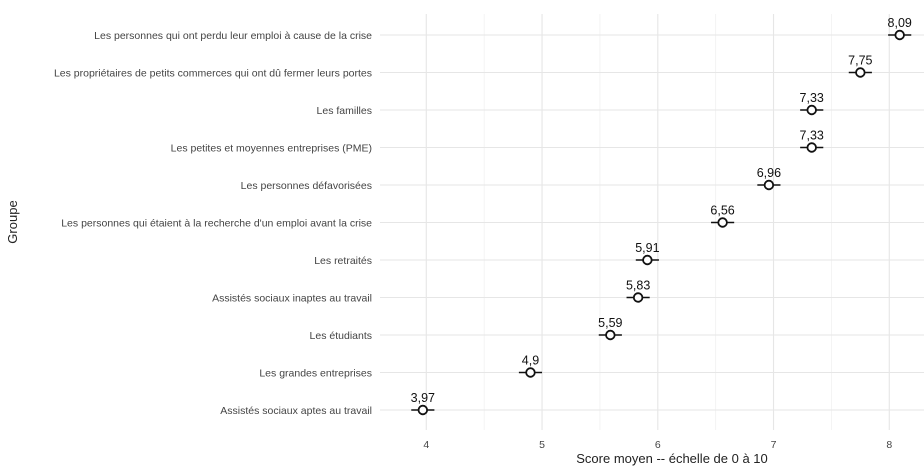 The height and width of the screenshot is (471, 924). I want to click on x-tick-label: 6, so click(658, 445).